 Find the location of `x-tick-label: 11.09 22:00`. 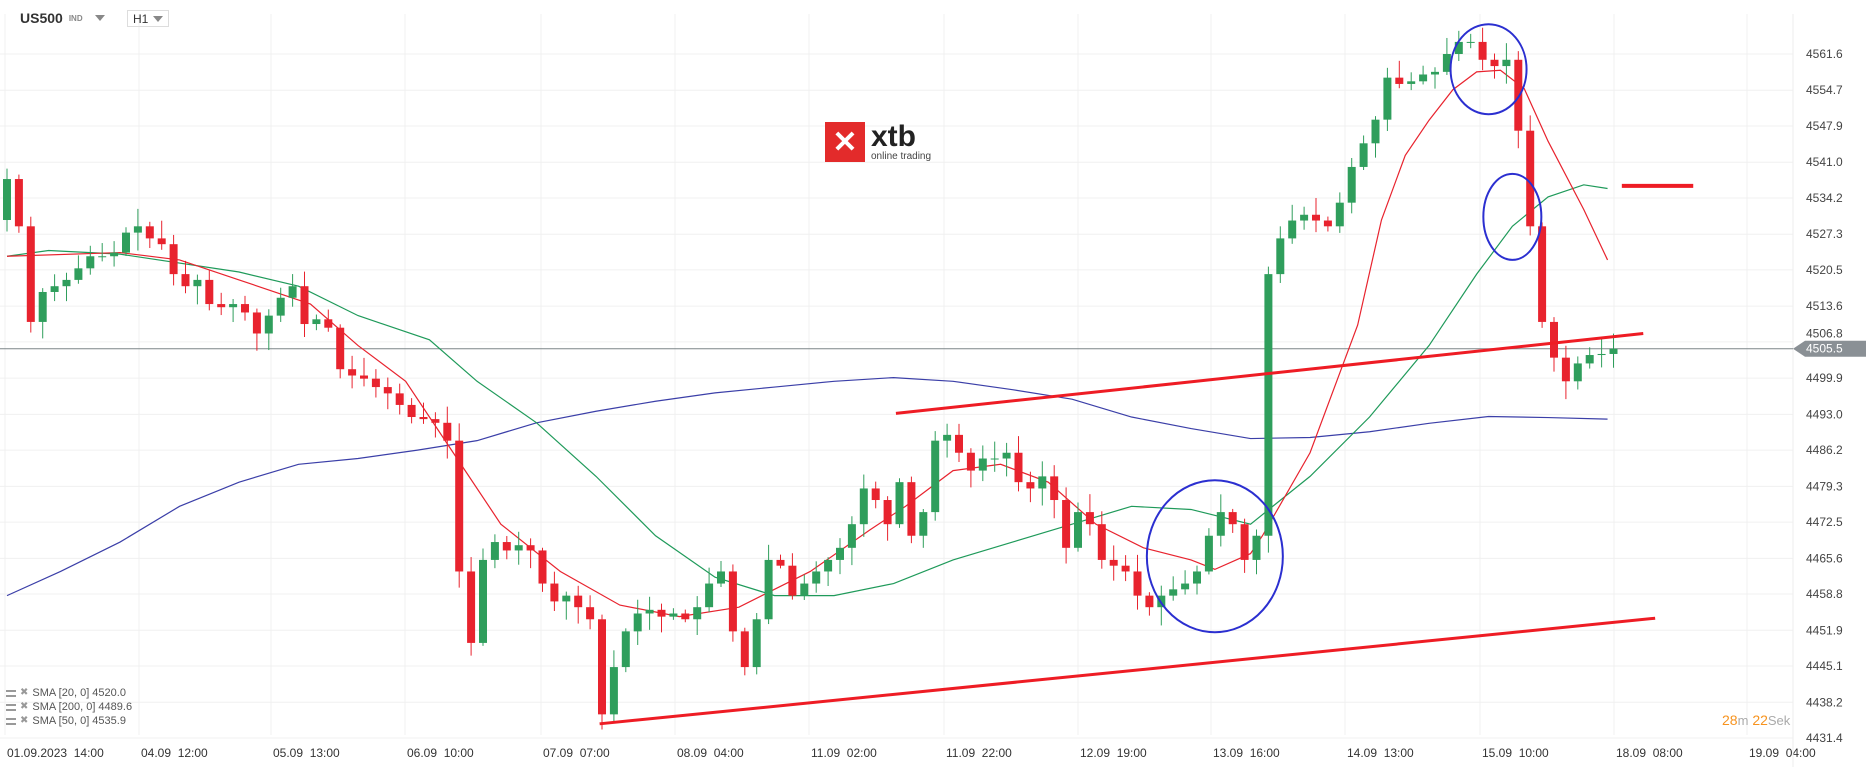

x-tick-label: 11.09 22:00 is located at coordinates (979, 753).